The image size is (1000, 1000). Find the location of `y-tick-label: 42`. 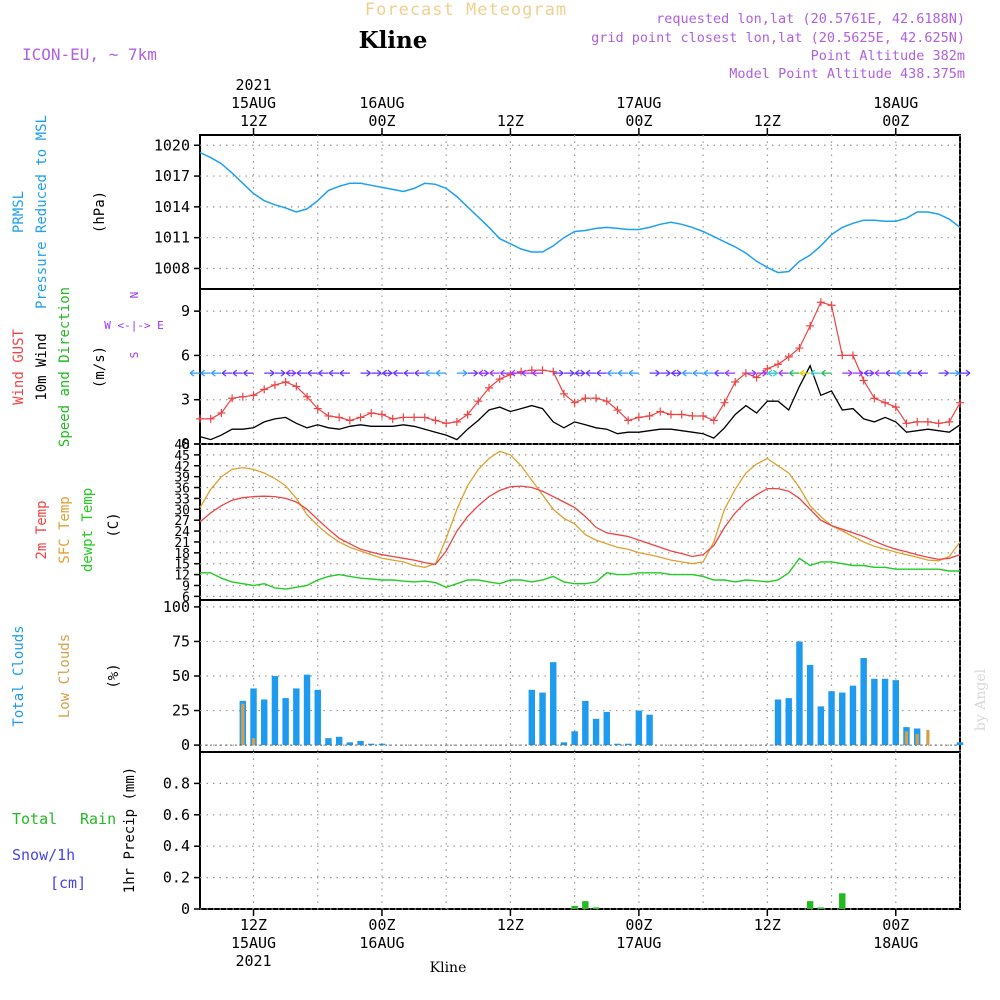

y-tick-label: 42 is located at coordinates (182, 467).